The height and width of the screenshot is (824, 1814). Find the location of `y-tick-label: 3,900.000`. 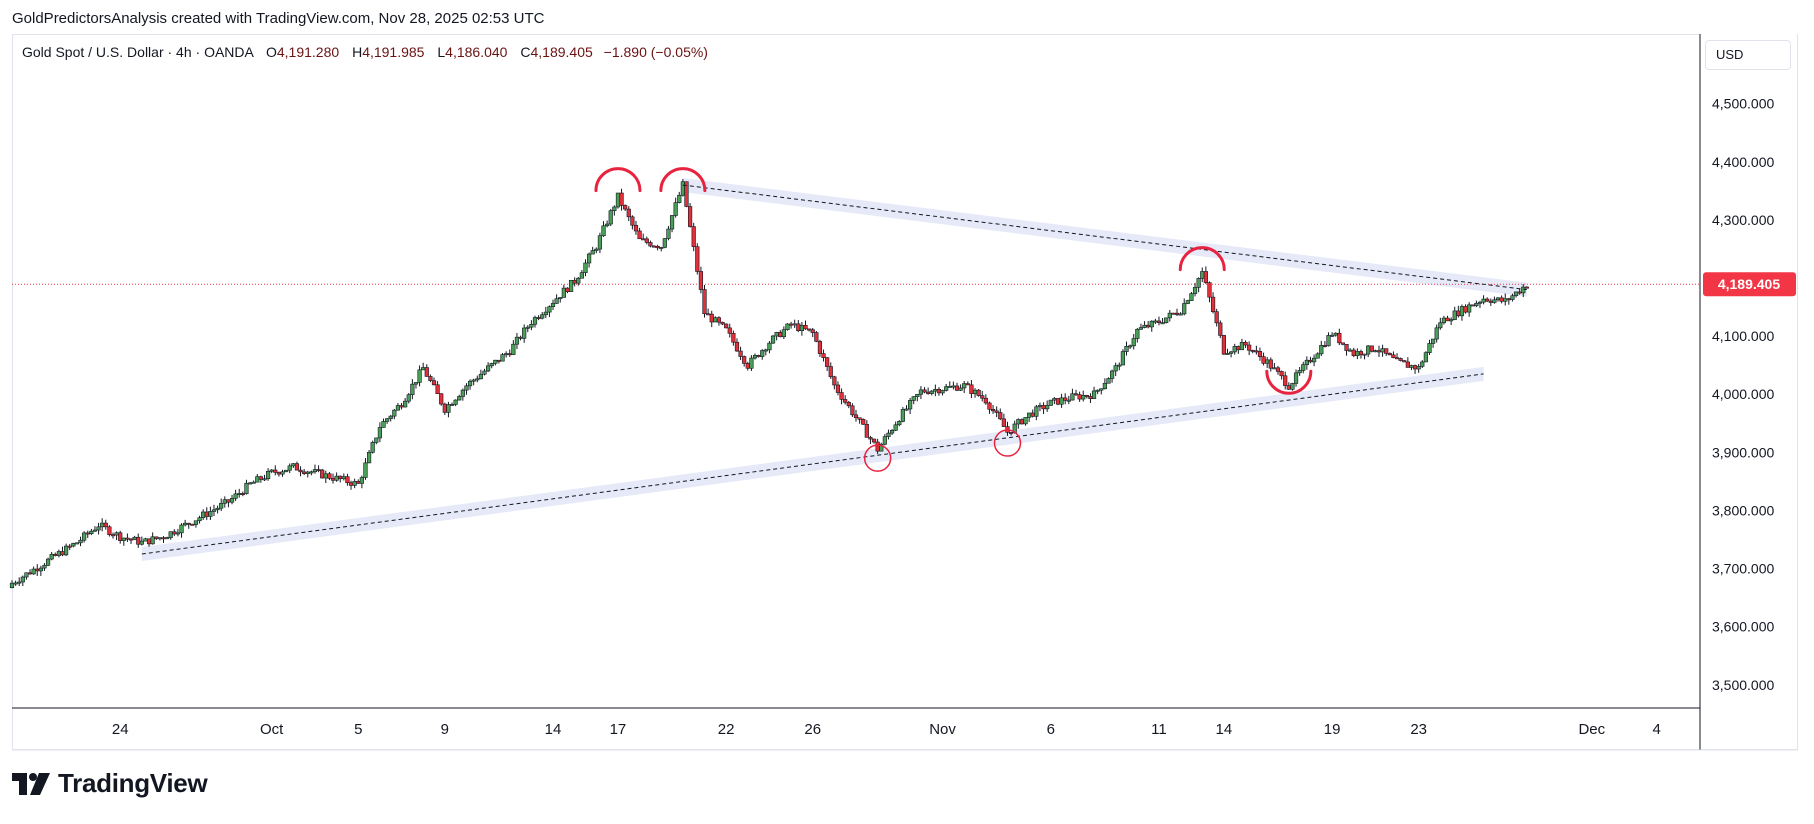

y-tick-label: 3,900.000 is located at coordinates (1743, 452).